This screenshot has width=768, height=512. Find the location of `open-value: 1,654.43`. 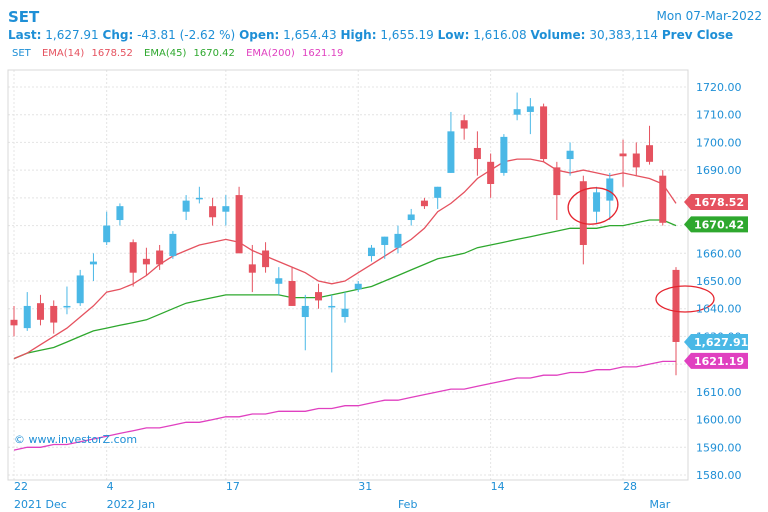

open-value: 1,654.43 is located at coordinates (310, 35).